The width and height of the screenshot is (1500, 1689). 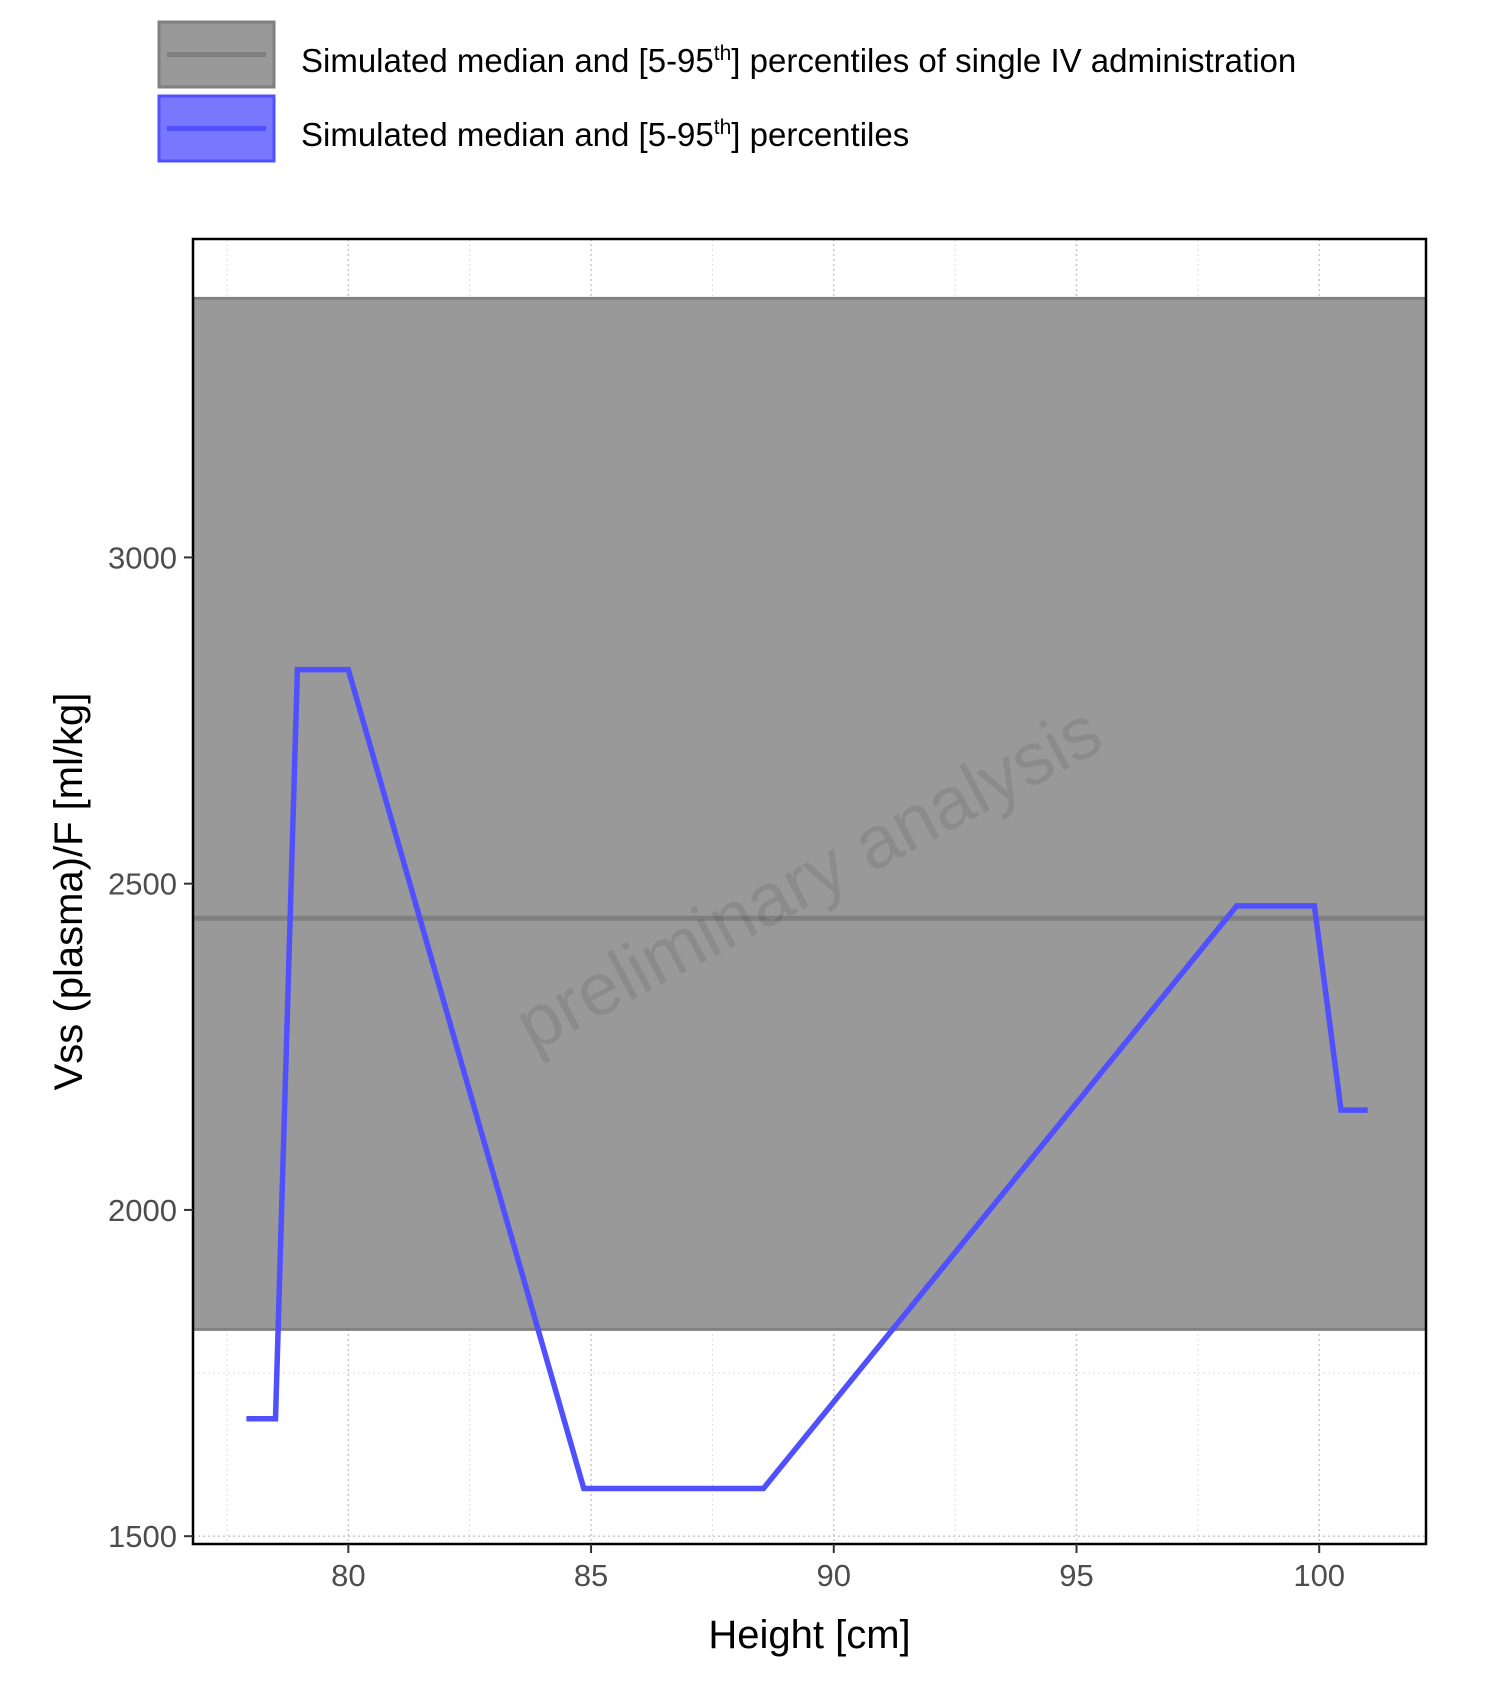 What do you see at coordinates (1076, 1575) in the screenshot?
I see `x-tick-label: 95` at bounding box center [1076, 1575].